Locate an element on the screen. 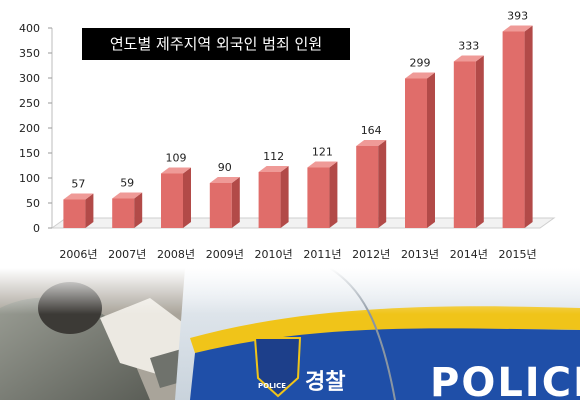 This screenshot has height=400, width=580. x-tick-label: 2015년 is located at coordinates (518, 254).